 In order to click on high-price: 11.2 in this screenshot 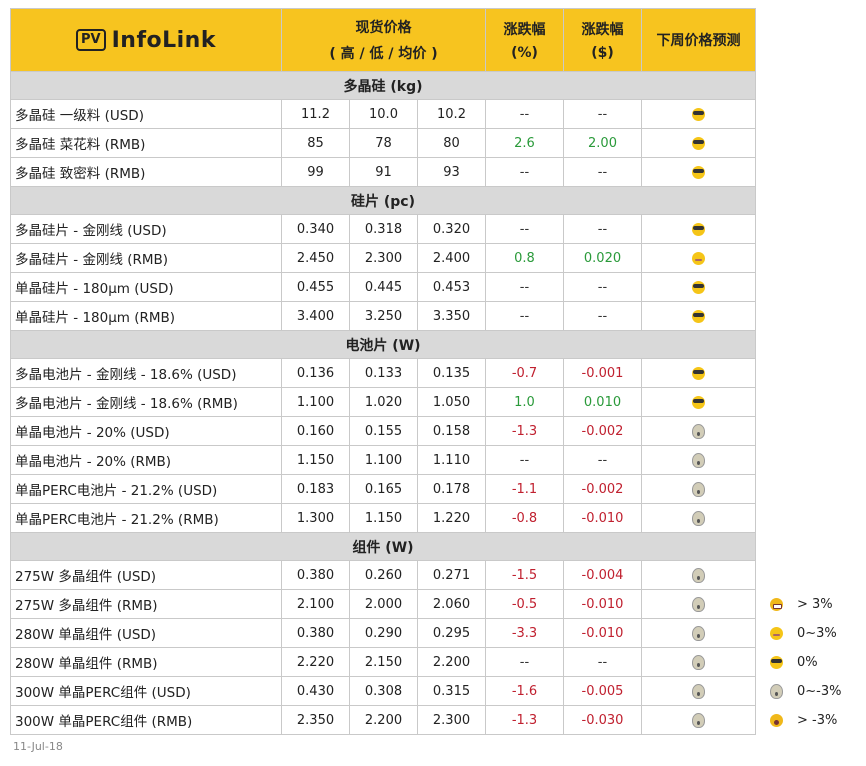, I will do `click(315, 114)`.